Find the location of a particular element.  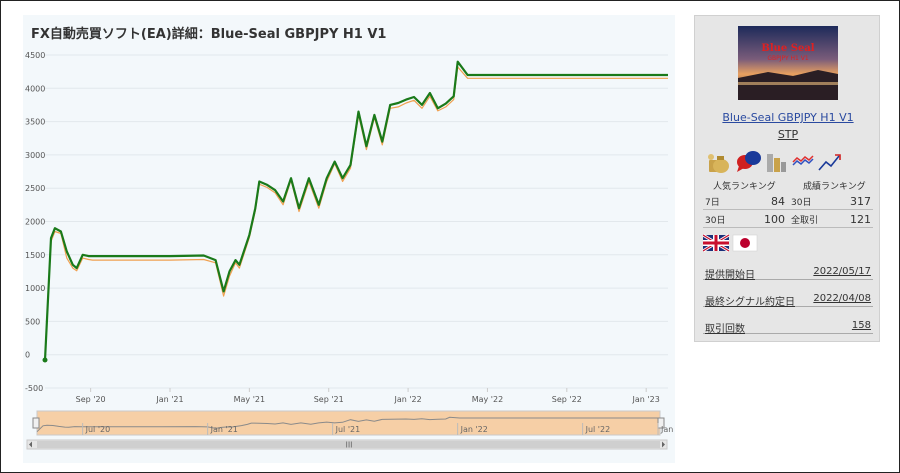

language-flags is located at coordinates (730, 243).